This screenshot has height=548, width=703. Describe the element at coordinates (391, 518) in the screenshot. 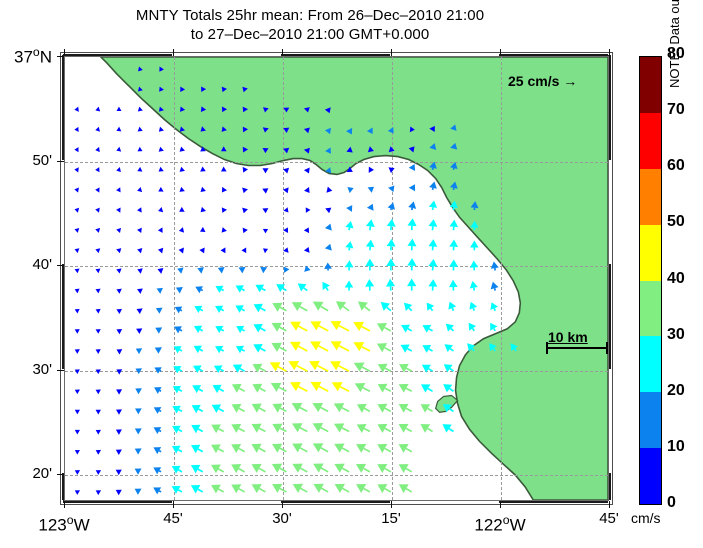

I see `x-axis-tick-label: 15'` at that location.